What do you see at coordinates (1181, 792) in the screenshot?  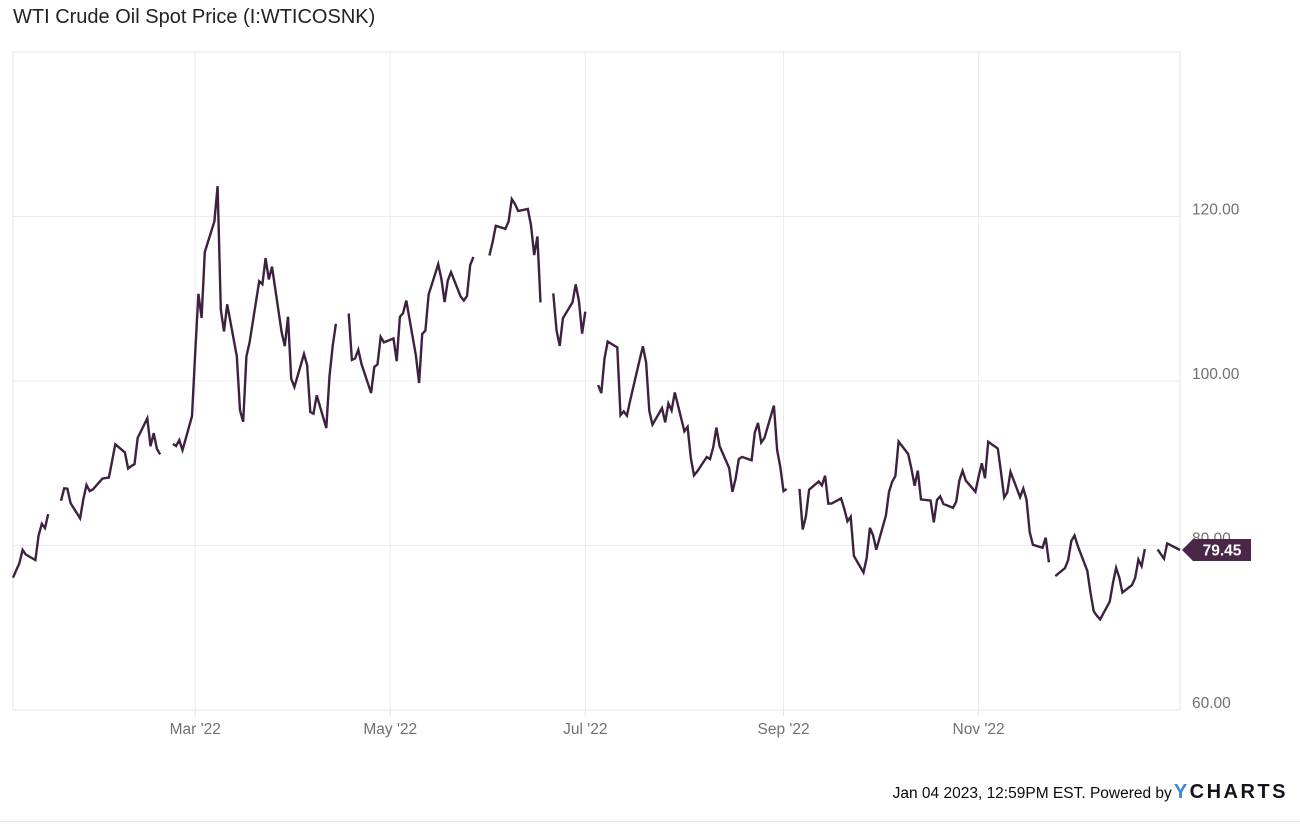 I see `ycharts-logo-y: Y` at bounding box center [1181, 792].